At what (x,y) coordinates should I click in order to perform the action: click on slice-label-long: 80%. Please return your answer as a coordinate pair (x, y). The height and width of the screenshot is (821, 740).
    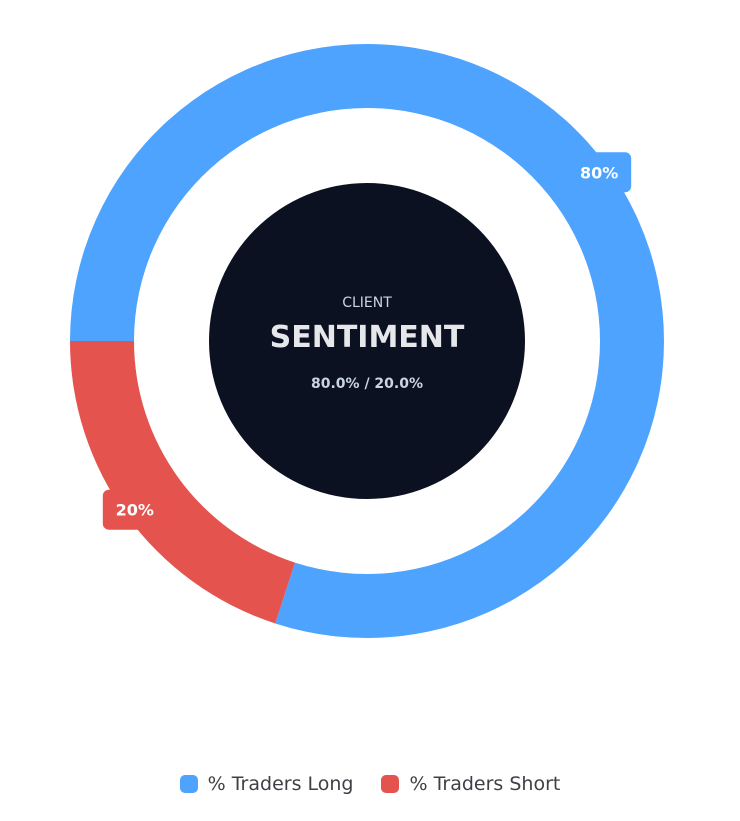
    Looking at the image, I should click on (599, 172).